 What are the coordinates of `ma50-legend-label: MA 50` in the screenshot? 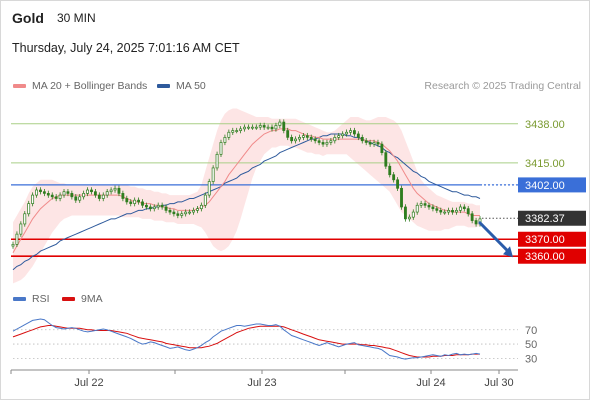 It's located at (191, 86).